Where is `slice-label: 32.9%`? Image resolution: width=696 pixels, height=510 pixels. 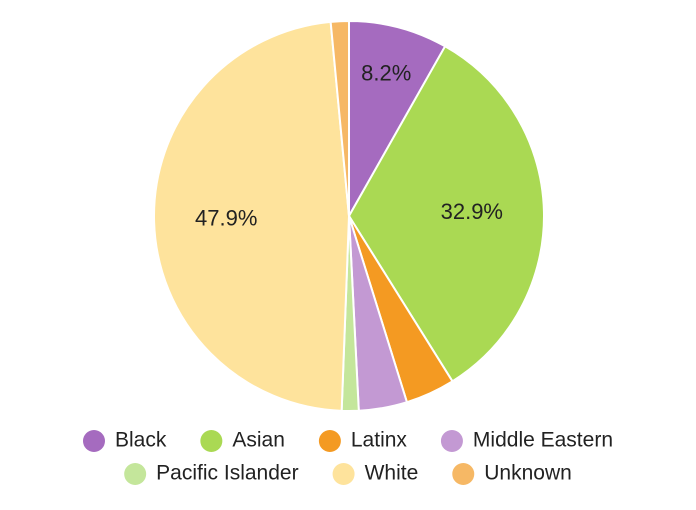
slice-label: 32.9% is located at coordinates (472, 211).